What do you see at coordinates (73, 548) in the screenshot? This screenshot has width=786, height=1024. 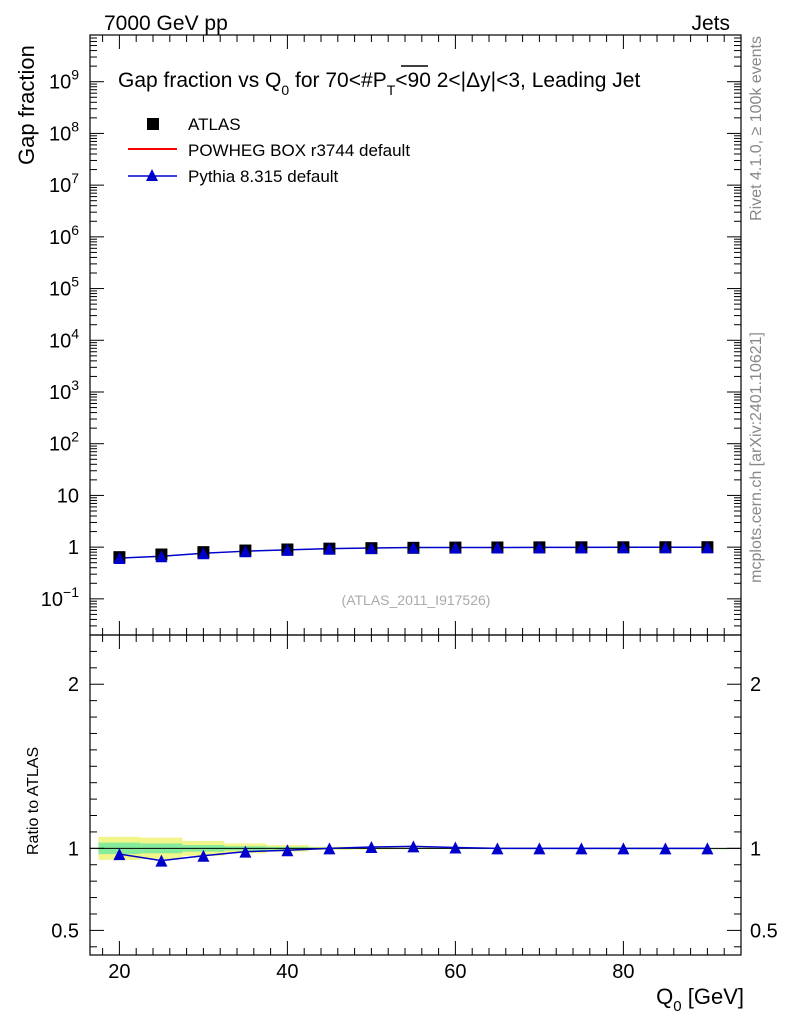 I see `y-tick-label: 1` at bounding box center [73, 548].